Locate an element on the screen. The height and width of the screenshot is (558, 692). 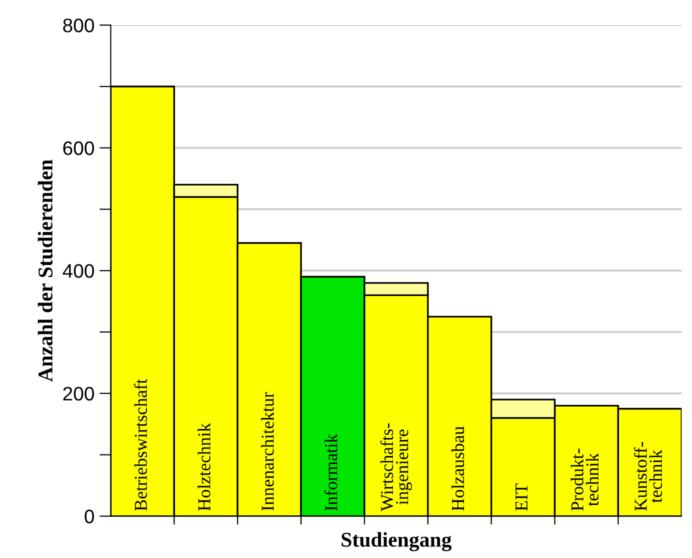
x-tick-label: Wirtschafts- ingenieure is located at coordinates (396, 467).